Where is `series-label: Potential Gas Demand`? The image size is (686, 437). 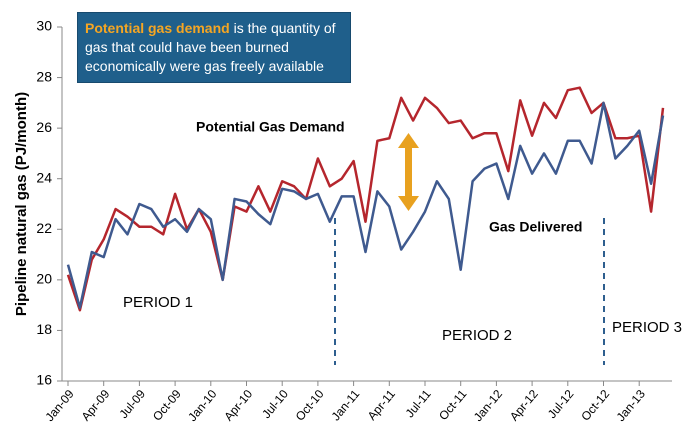 series-label: Potential Gas Demand is located at coordinates (270, 127).